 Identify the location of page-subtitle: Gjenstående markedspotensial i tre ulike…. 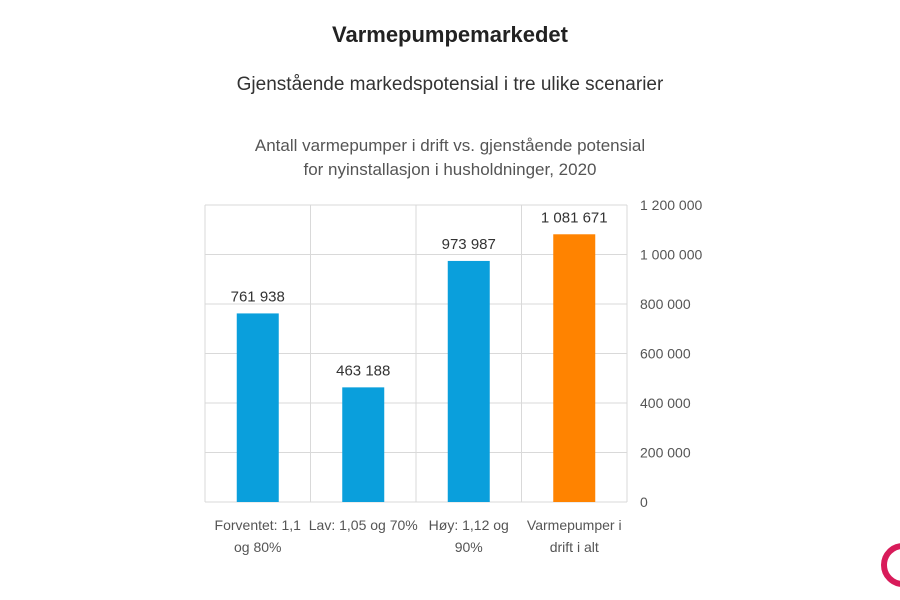
(450, 84).